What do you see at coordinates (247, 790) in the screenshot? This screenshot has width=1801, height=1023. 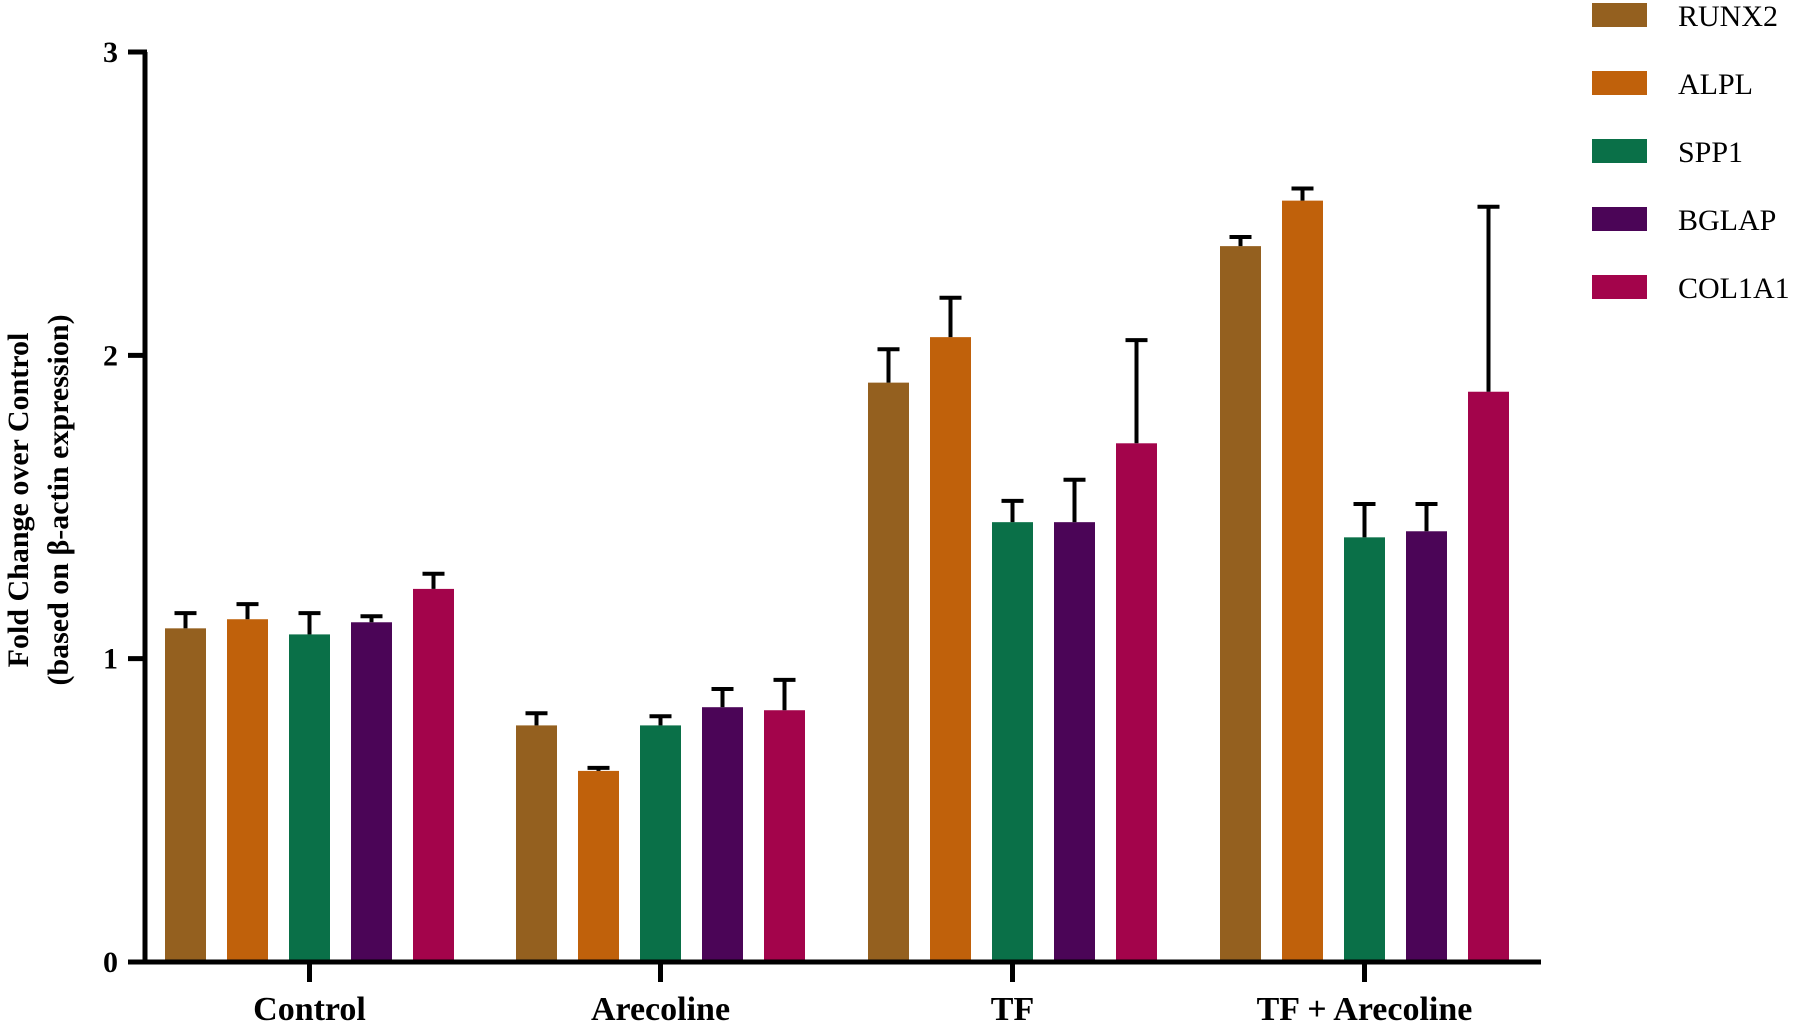 I see `bar-alpl-control` at bounding box center [247, 790].